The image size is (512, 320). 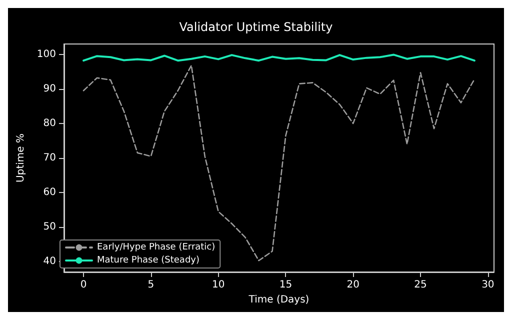 What do you see at coordinates (148, 261) in the screenshot?
I see `legend-label: Mature Phase (Steady)` at bounding box center [148, 261].